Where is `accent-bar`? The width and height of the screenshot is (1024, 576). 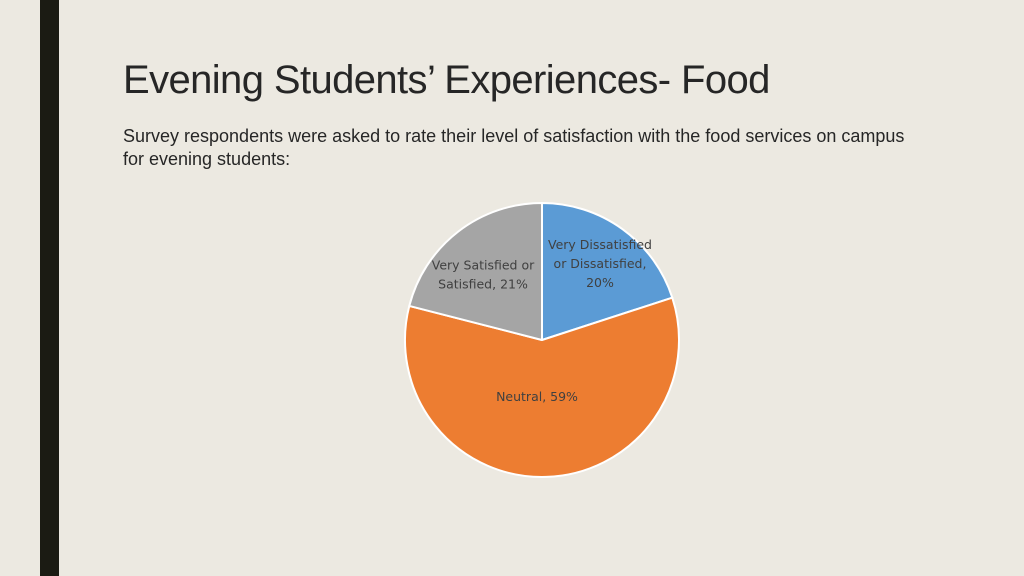 accent-bar is located at coordinates (49, 288).